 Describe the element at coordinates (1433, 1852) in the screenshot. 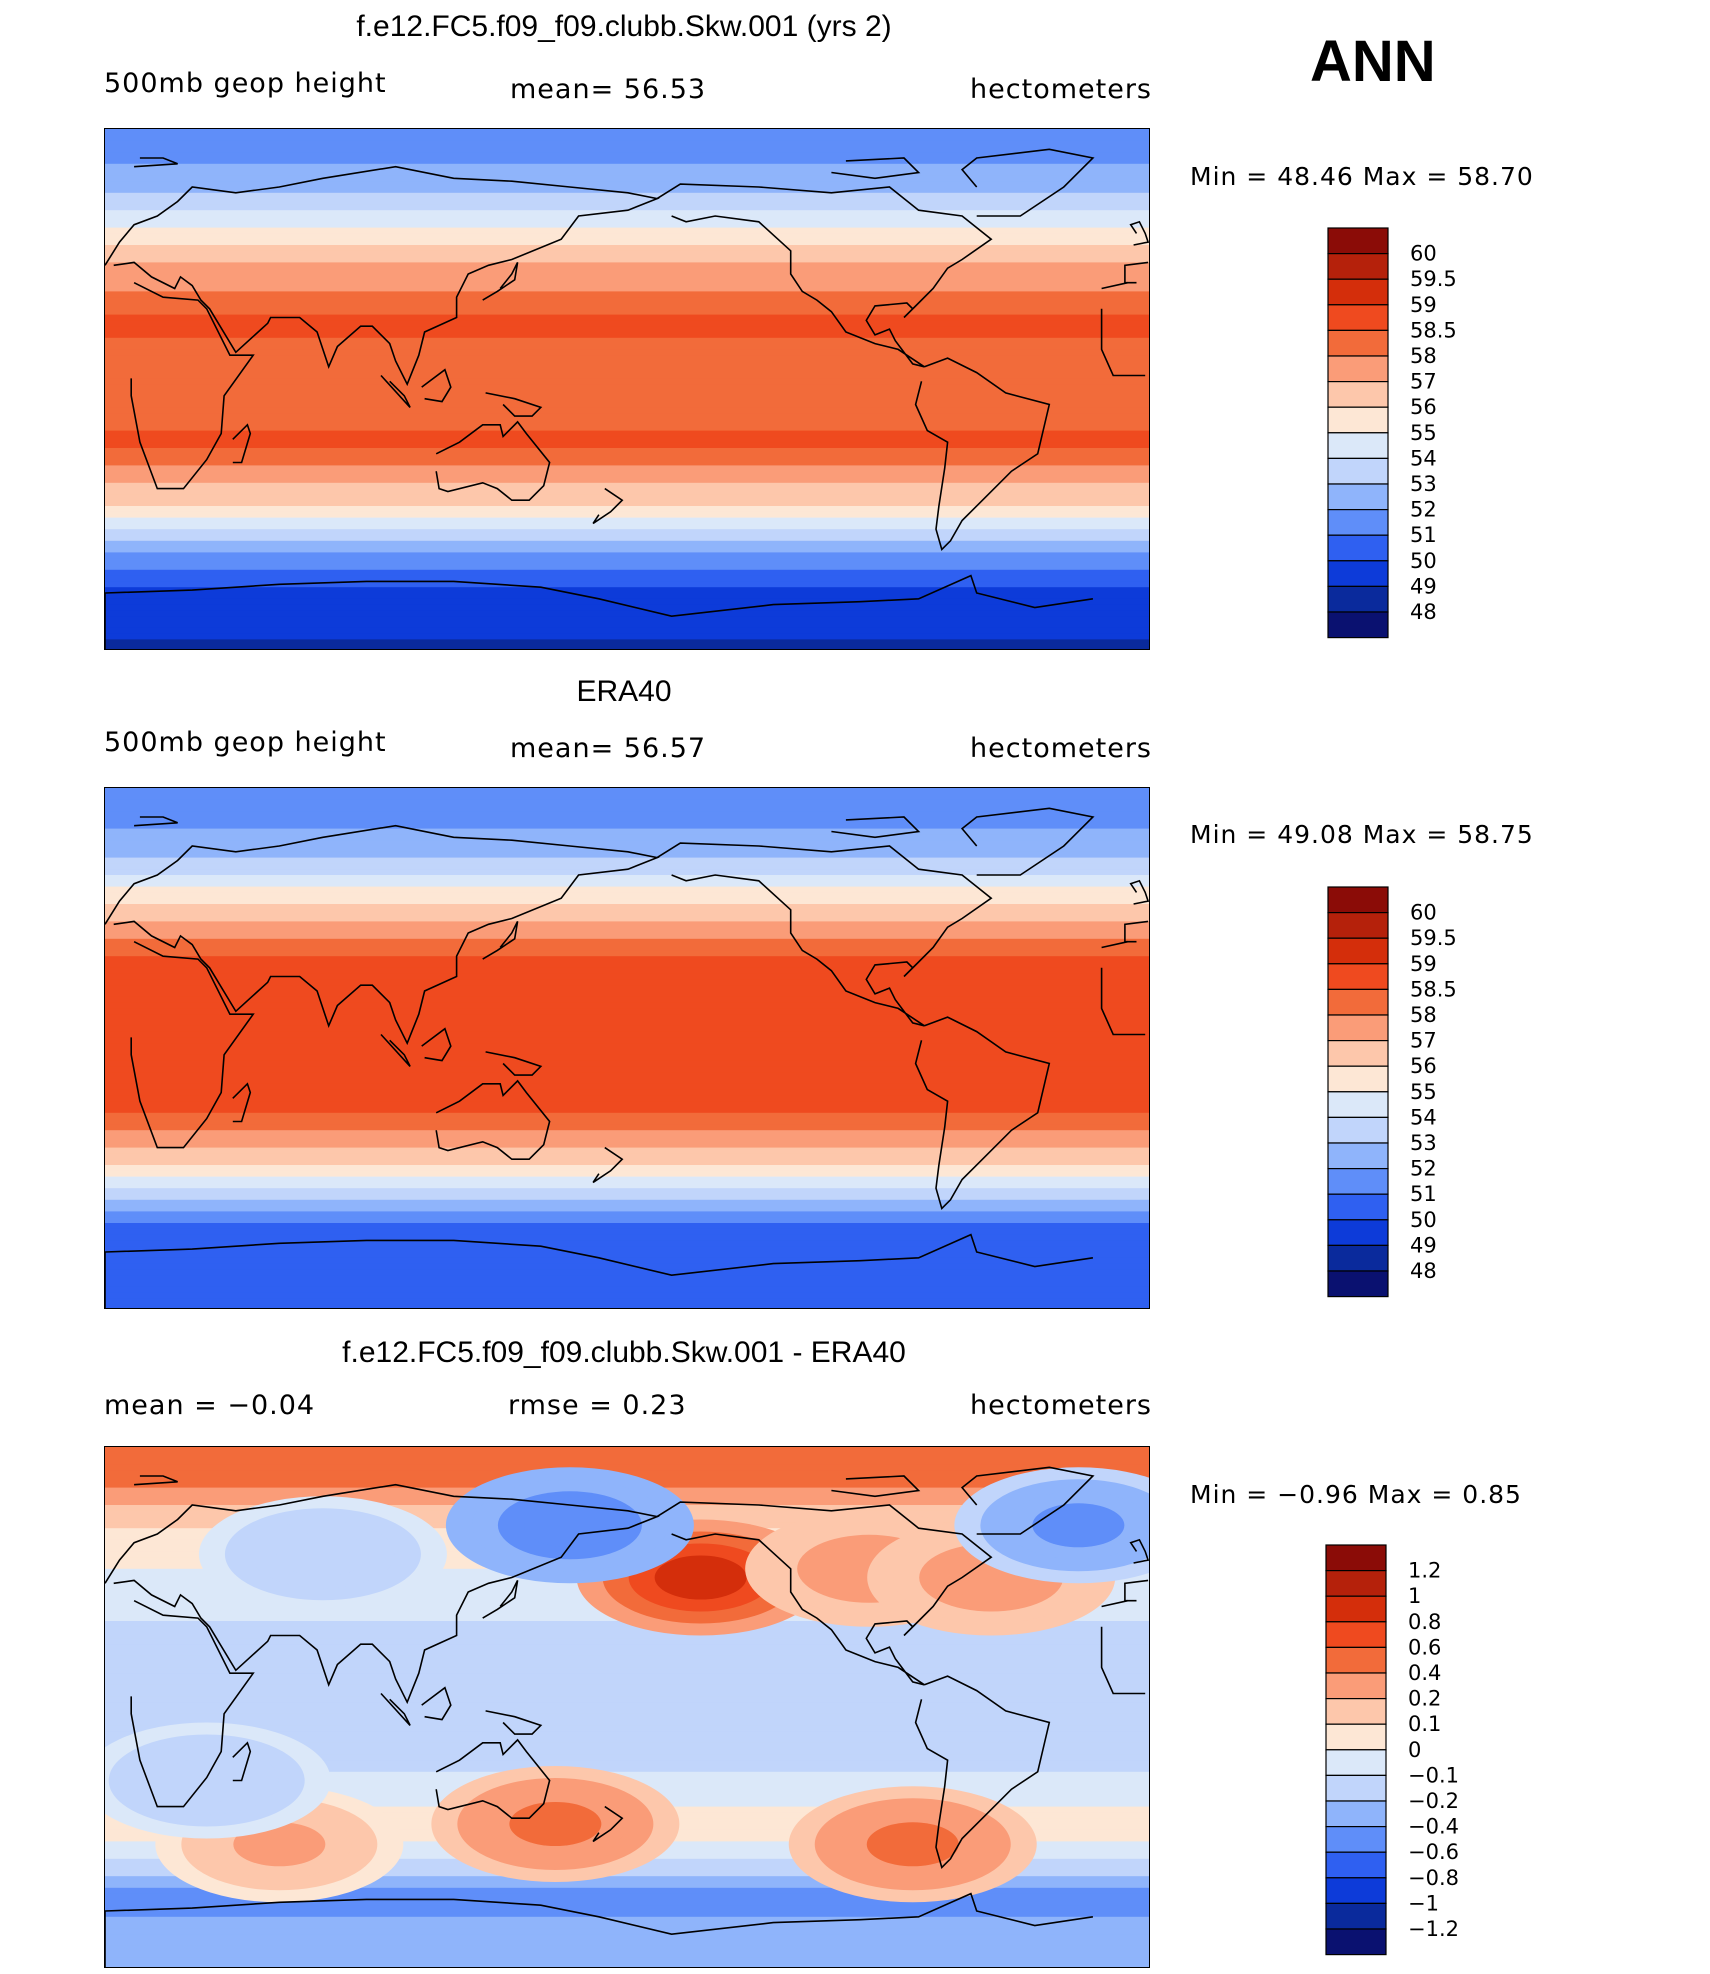

I see `colorbar-label: −0.6` at that location.